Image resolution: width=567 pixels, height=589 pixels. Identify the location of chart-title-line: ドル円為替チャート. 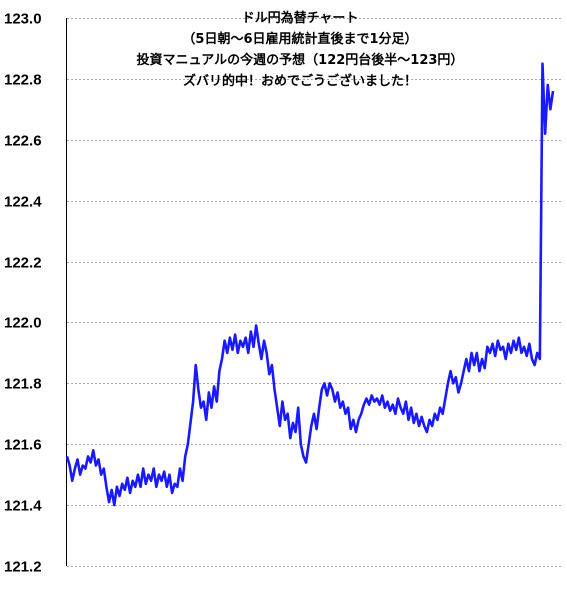
(300, 18).